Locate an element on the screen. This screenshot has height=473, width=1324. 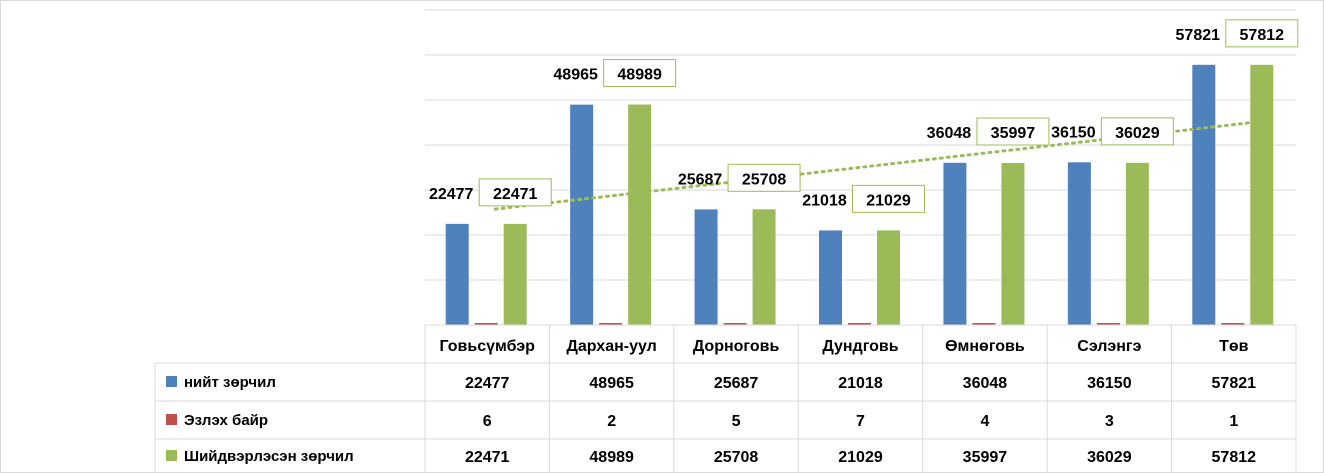
data-label-blue-2: 25687 is located at coordinates (700, 179).